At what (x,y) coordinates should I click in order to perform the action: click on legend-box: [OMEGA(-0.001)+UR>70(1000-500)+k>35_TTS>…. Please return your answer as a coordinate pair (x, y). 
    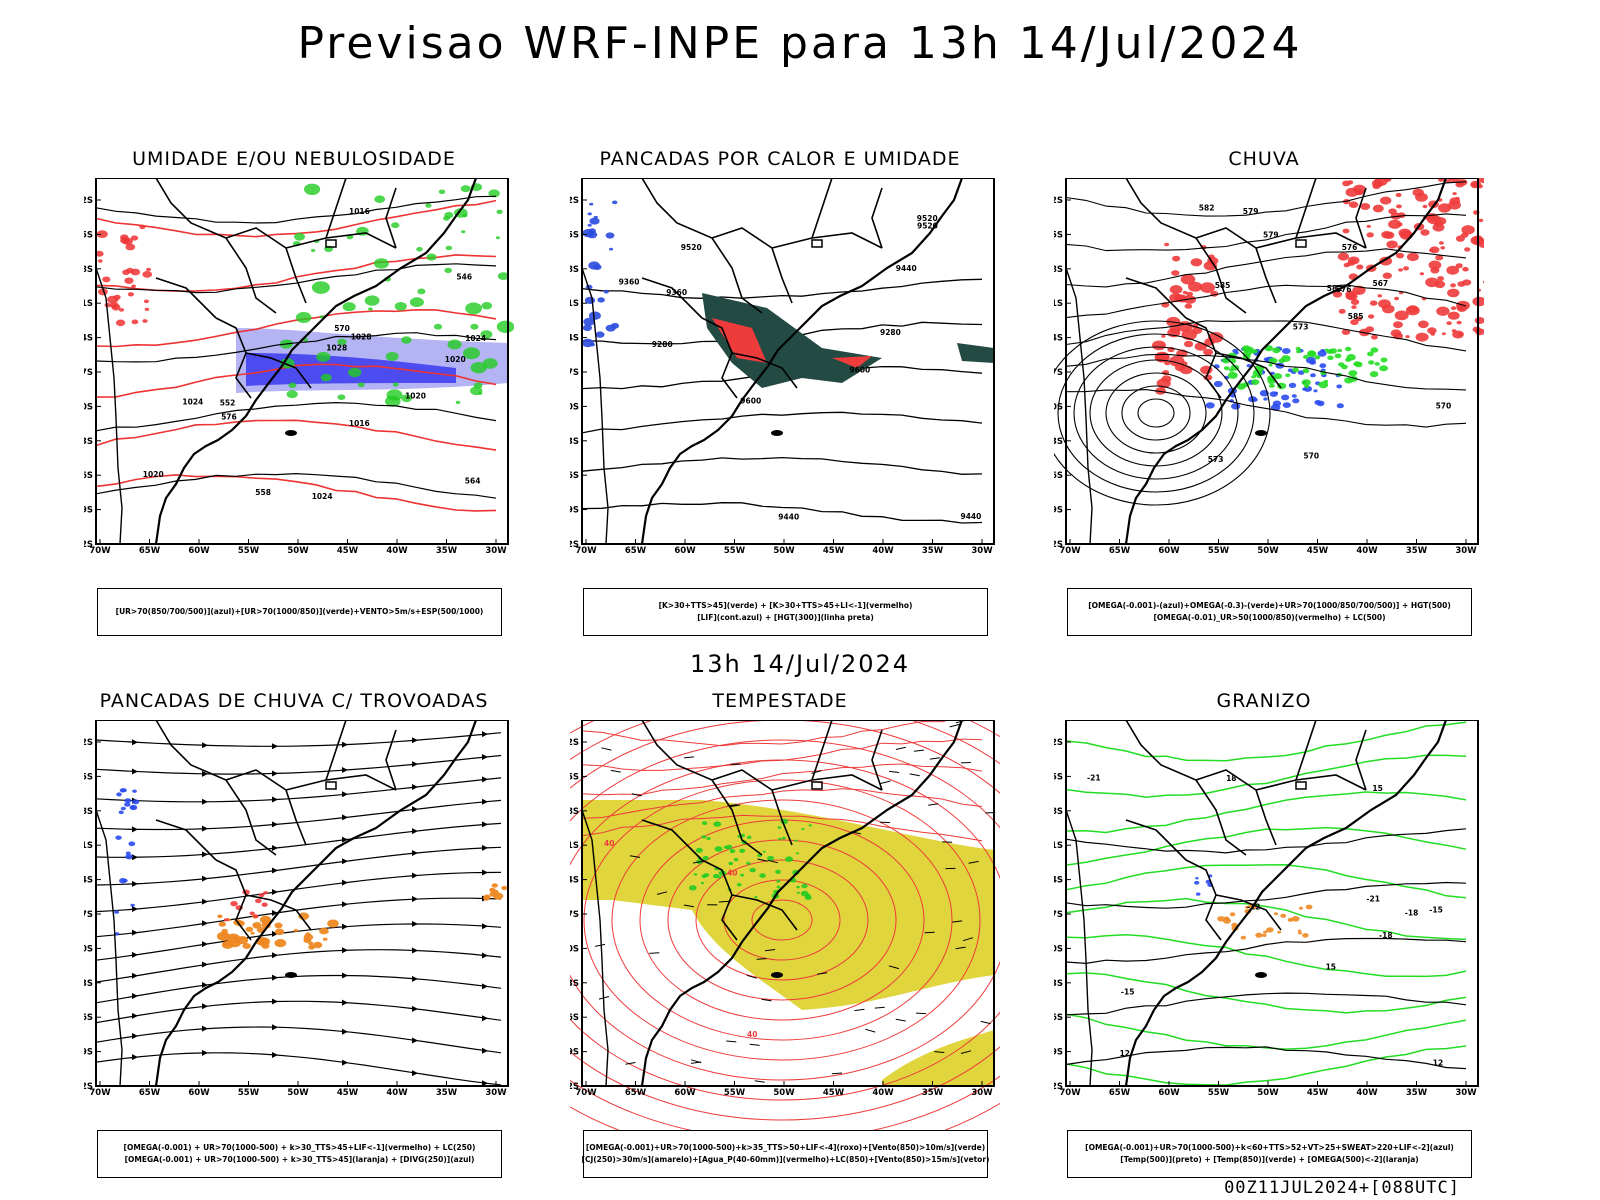
    Looking at the image, I should click on (785, 1154).